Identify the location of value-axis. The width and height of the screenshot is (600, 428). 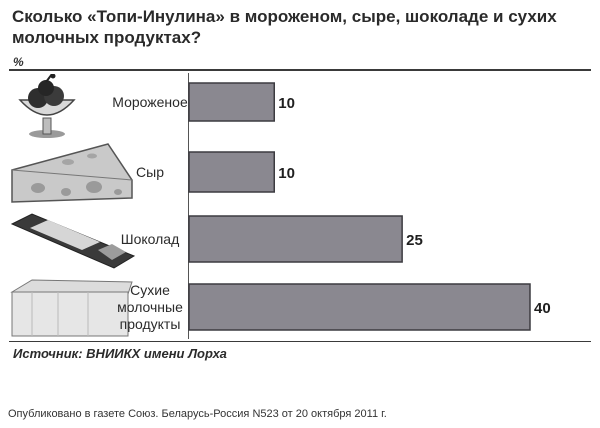
(188, 206).